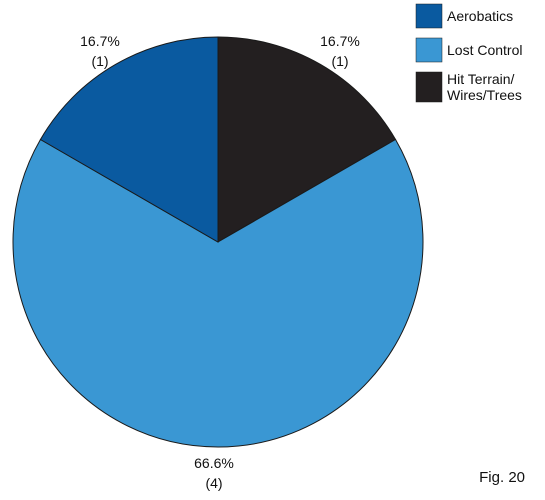 The width and height of the screenshot is (545, 500). What do you see at coordinates (214, 463) in the screenshot?
I see `slice-percent-label: 66.6%` at bounding box center [214, 463].